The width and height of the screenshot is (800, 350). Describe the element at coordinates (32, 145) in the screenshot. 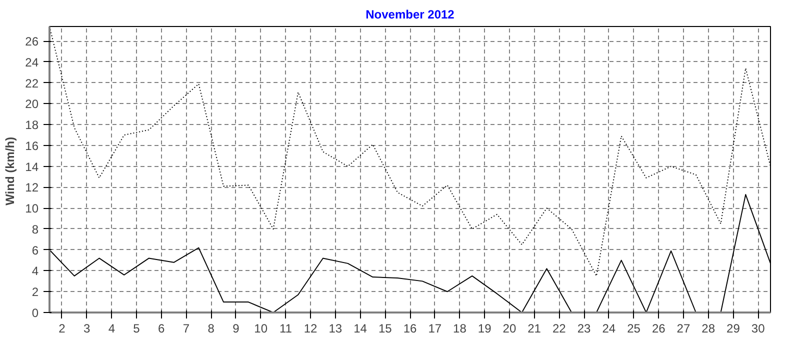

I see `y-tick-label: 16` at that location.